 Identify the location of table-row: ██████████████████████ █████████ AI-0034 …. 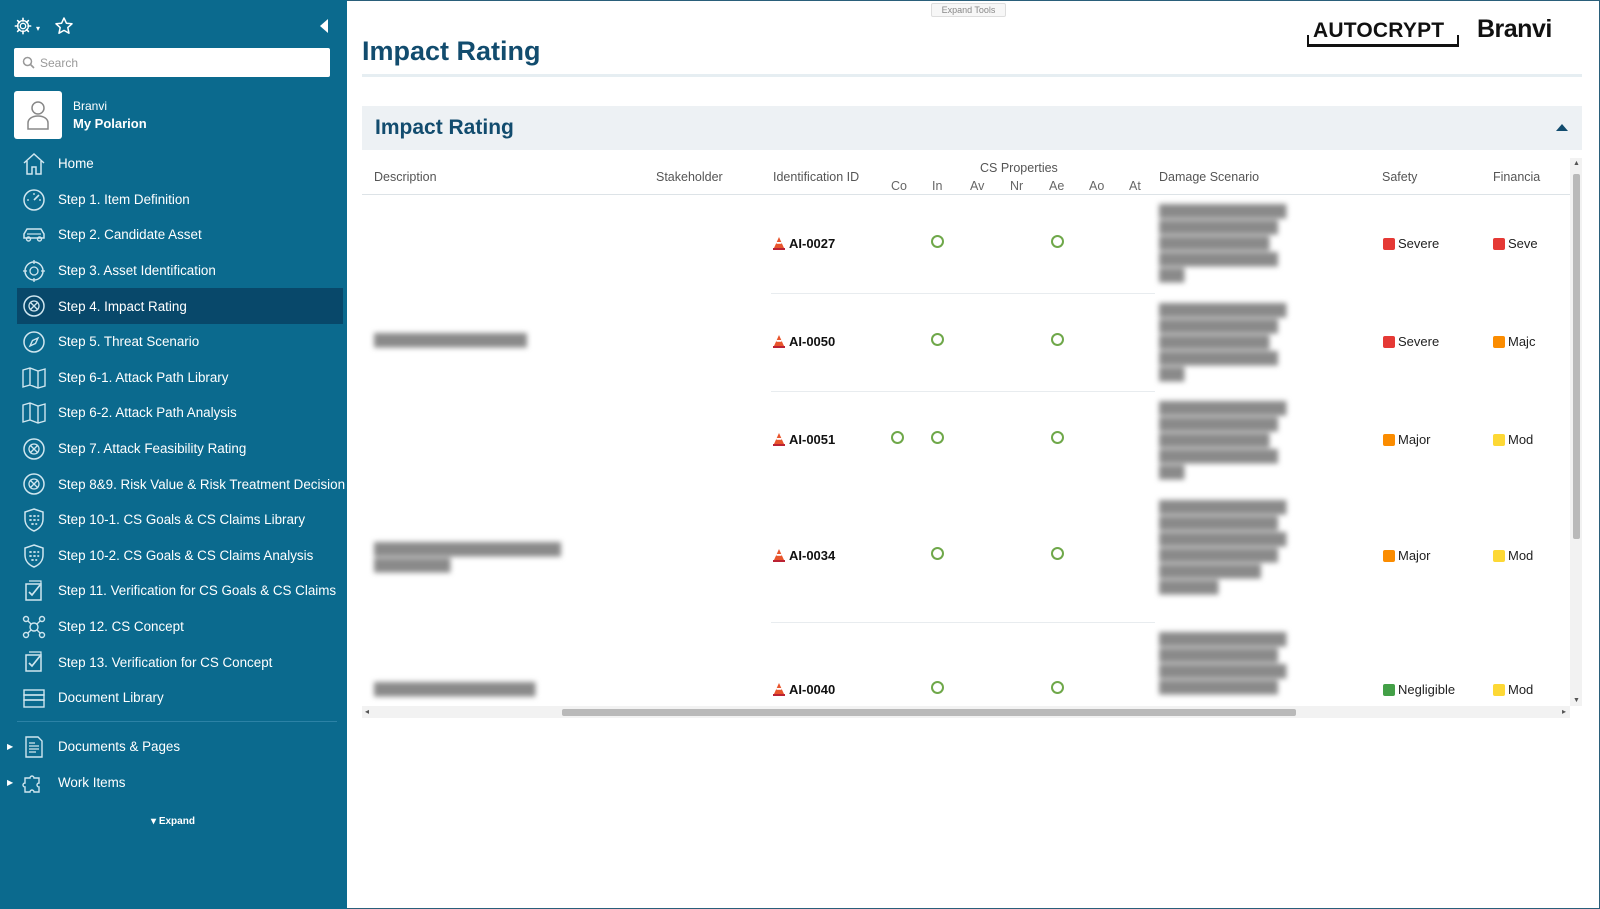
(966, 557).